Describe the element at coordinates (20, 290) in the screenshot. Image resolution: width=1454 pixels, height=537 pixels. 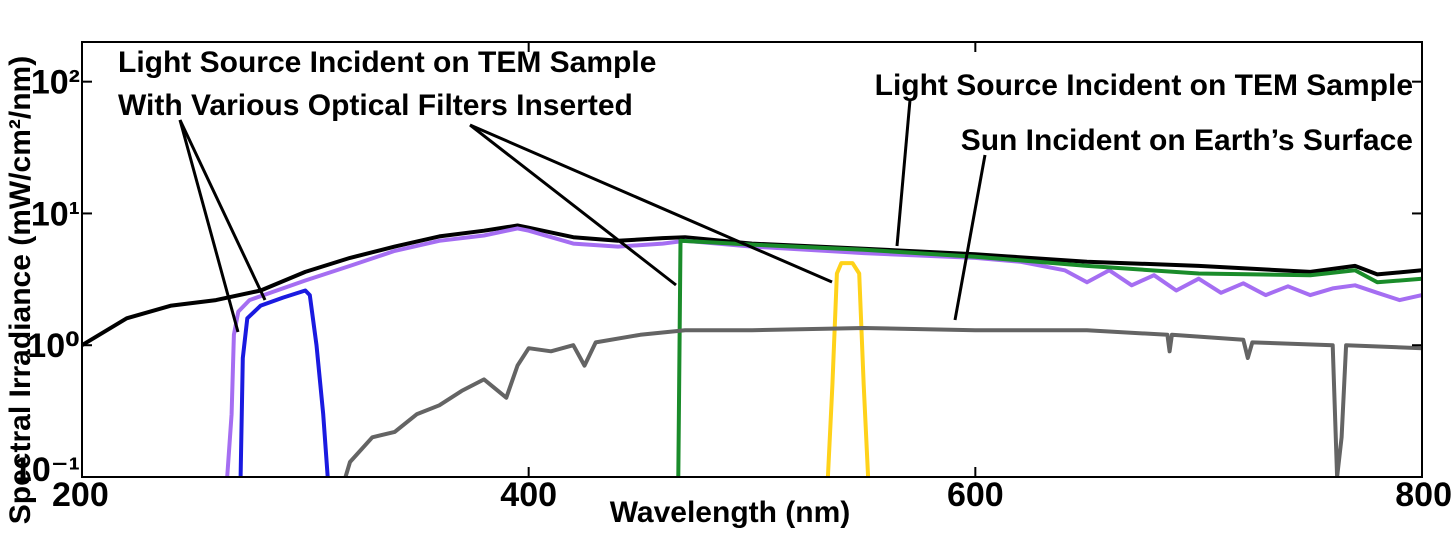
I see `y-axis-label: Spectral Irradiance (mW/cm²/nm)` at that location.